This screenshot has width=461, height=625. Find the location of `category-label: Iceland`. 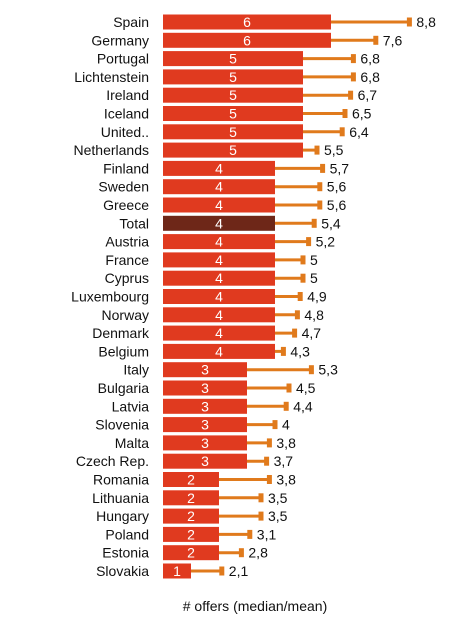

category-label: Iceland is located at coordinates (126, 114).